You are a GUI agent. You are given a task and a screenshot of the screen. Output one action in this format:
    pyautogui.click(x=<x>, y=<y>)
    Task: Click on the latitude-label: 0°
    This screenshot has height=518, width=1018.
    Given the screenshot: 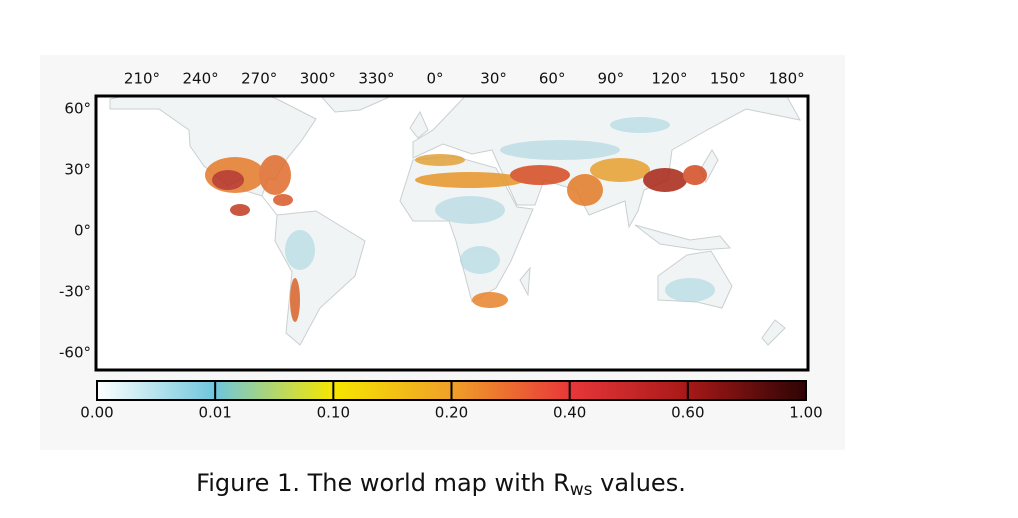 What is the action you would take?
    pyautogui.click(x=82, y=231)
    